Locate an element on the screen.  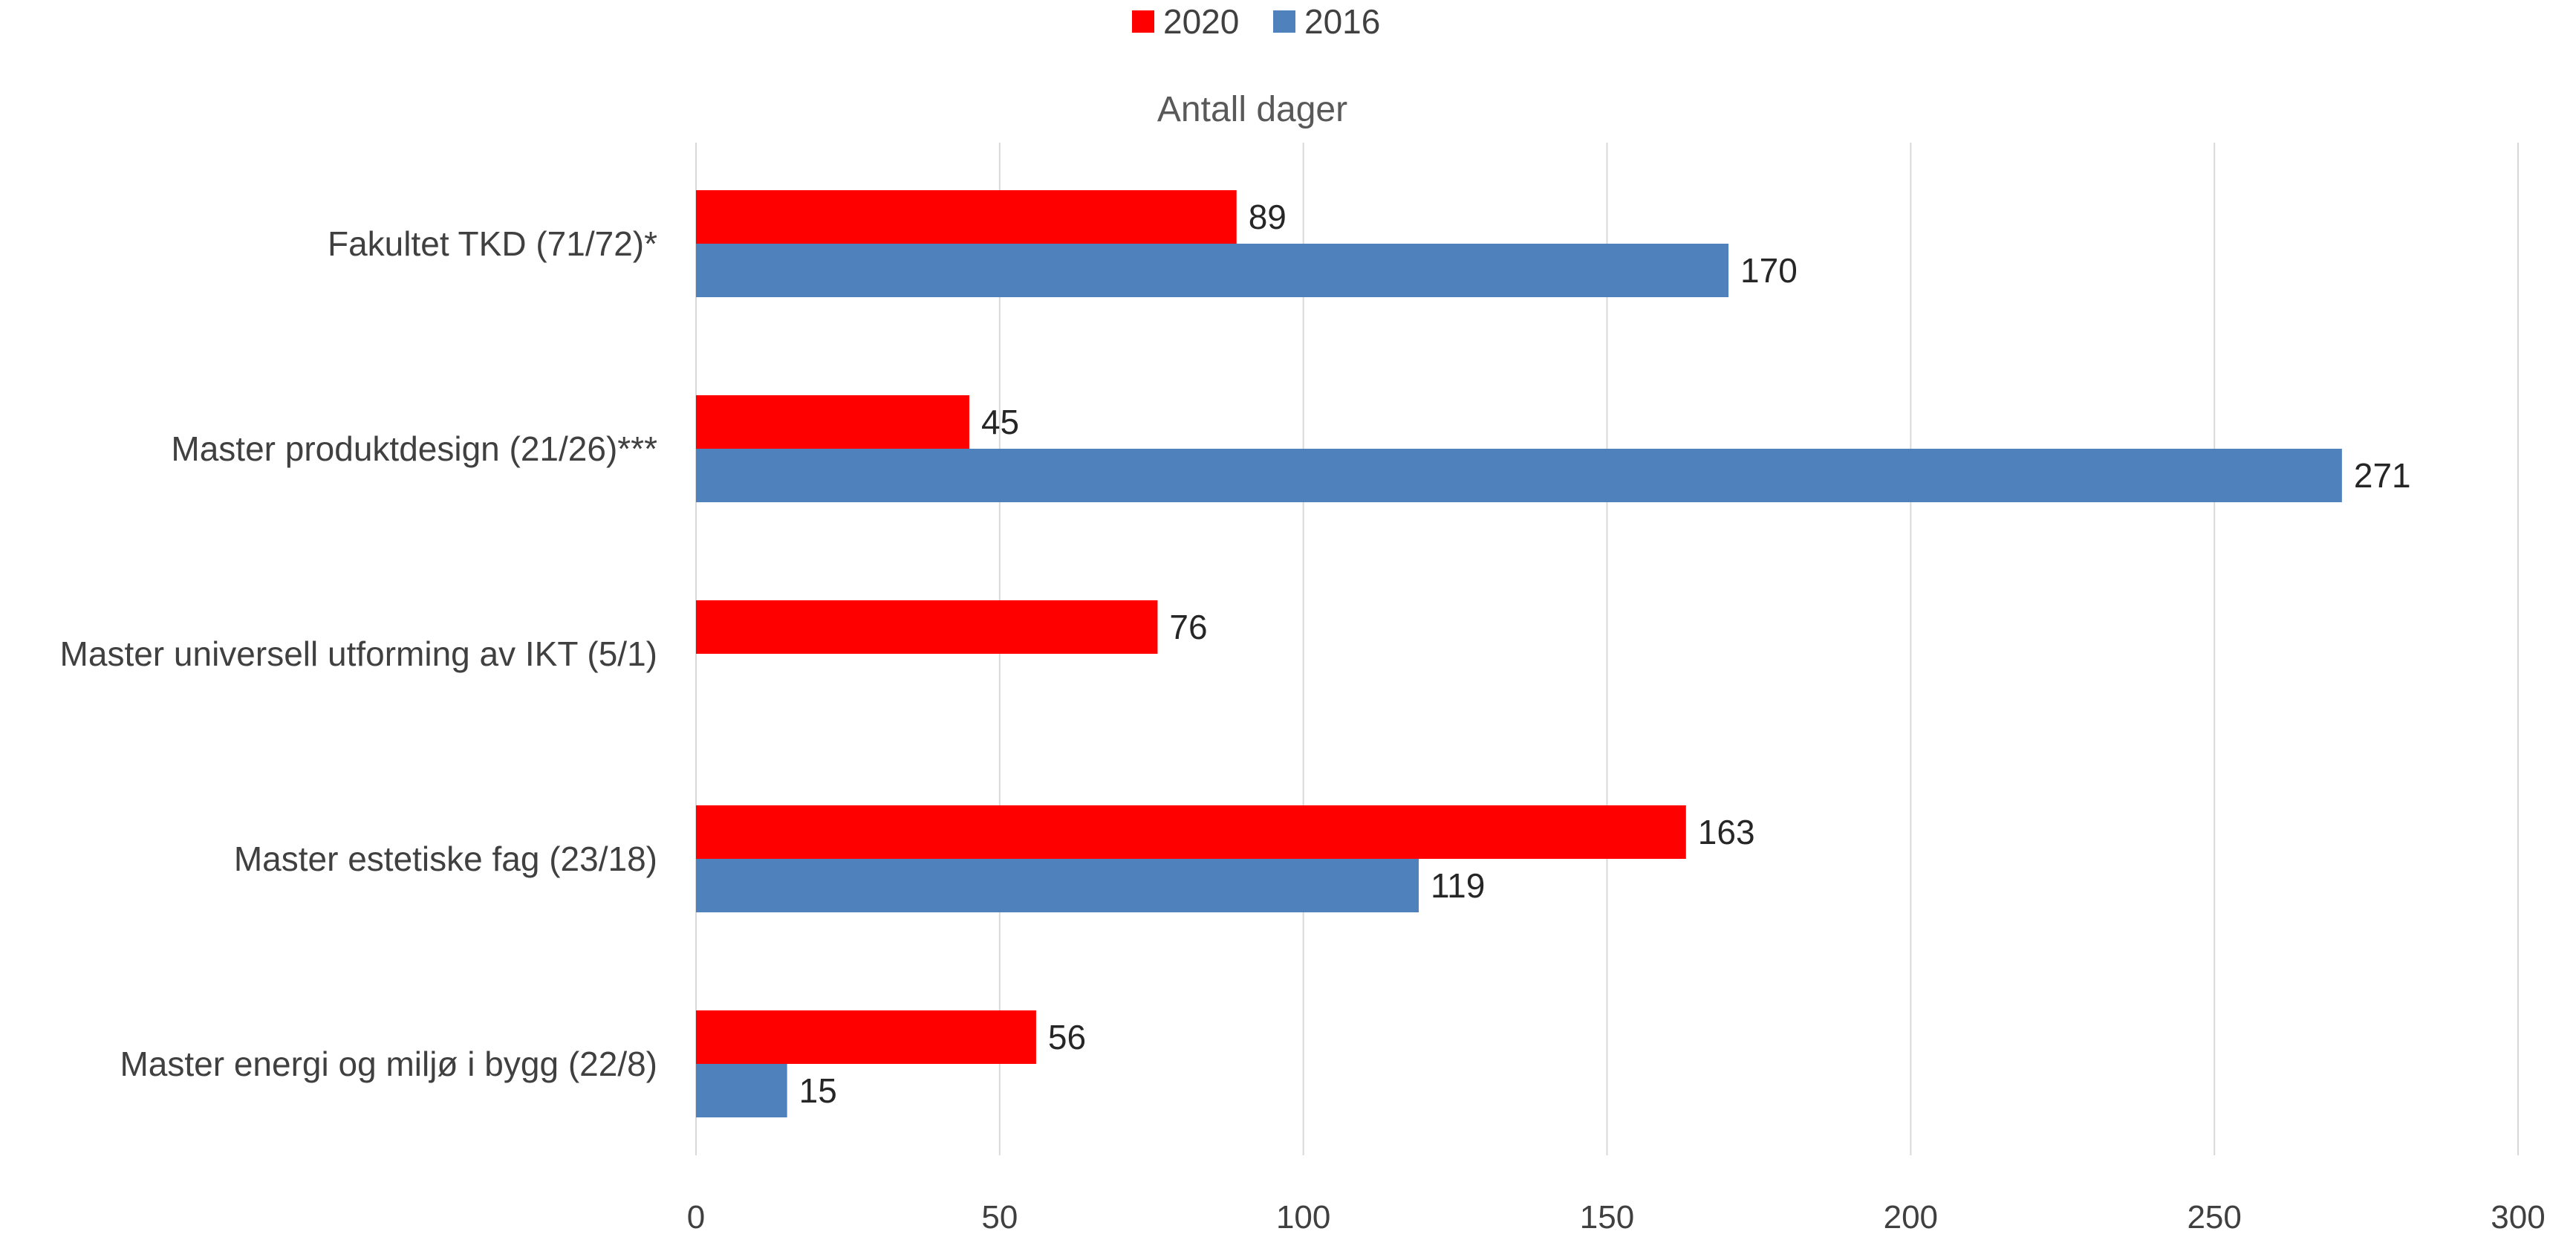
category-label: Master estetiske fag (23/18) is located at coordinates (445, 859).